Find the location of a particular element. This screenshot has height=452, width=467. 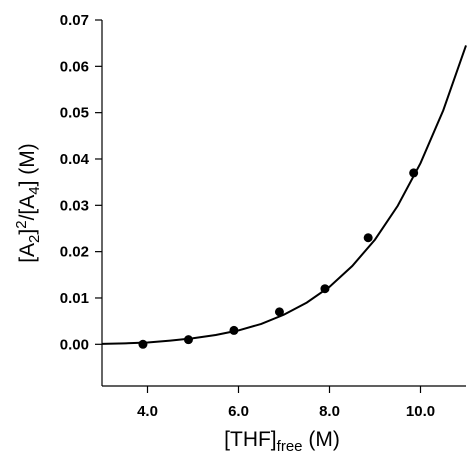

x-axis-title: [THF]free (M) is located at coordinates (282, 440).